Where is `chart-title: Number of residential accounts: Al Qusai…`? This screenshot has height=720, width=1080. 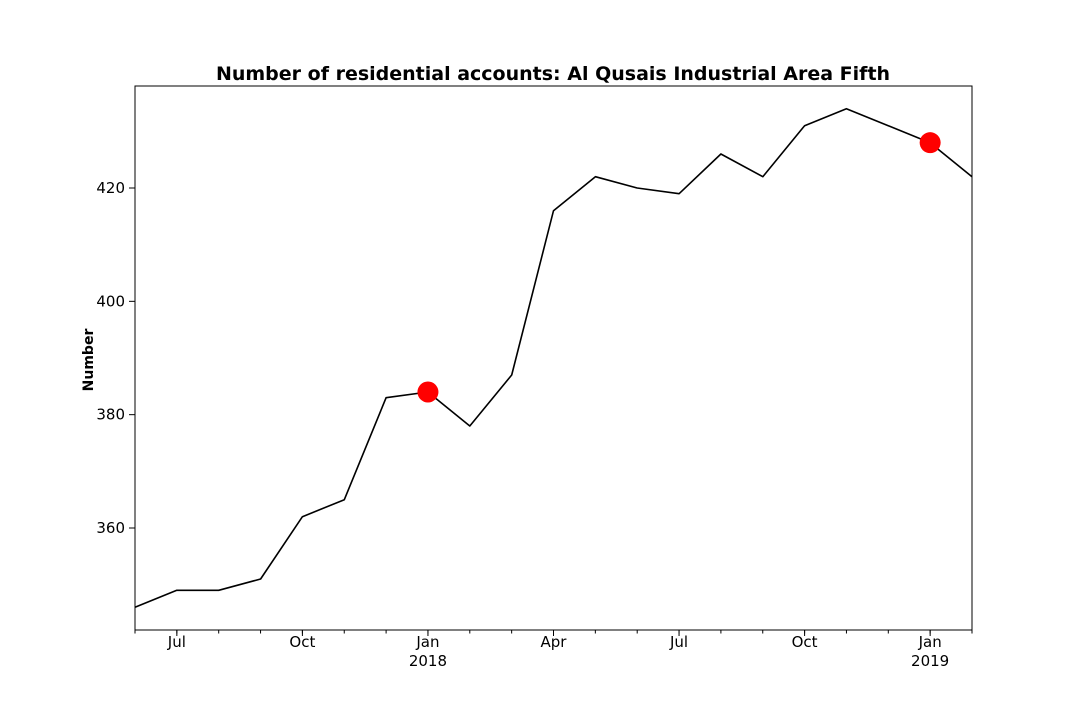 chart-title: Number of residential accounts: Al Qusai… is located at coordinates (553, 74).